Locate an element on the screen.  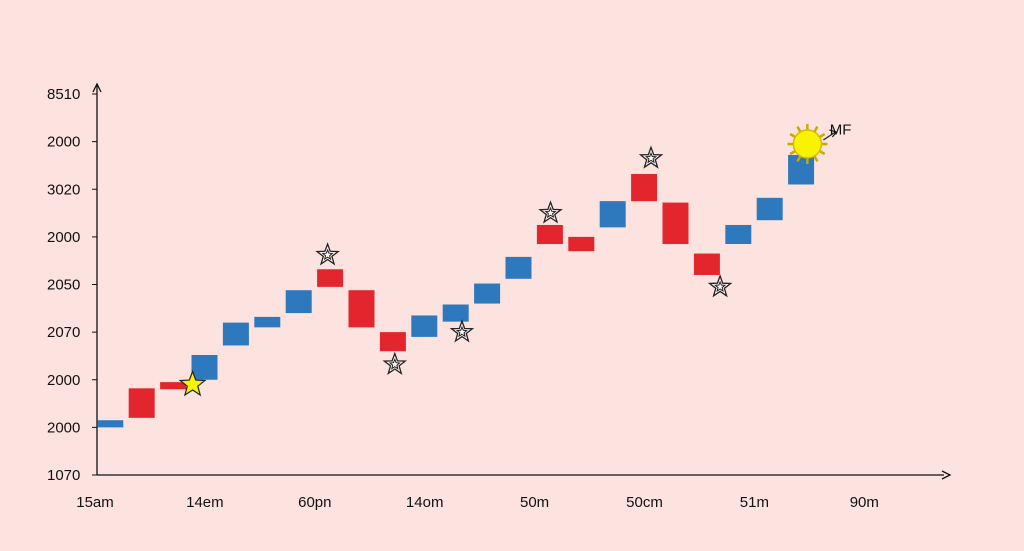
y-tick-label: 3020 is located at coordinates (63, 189).